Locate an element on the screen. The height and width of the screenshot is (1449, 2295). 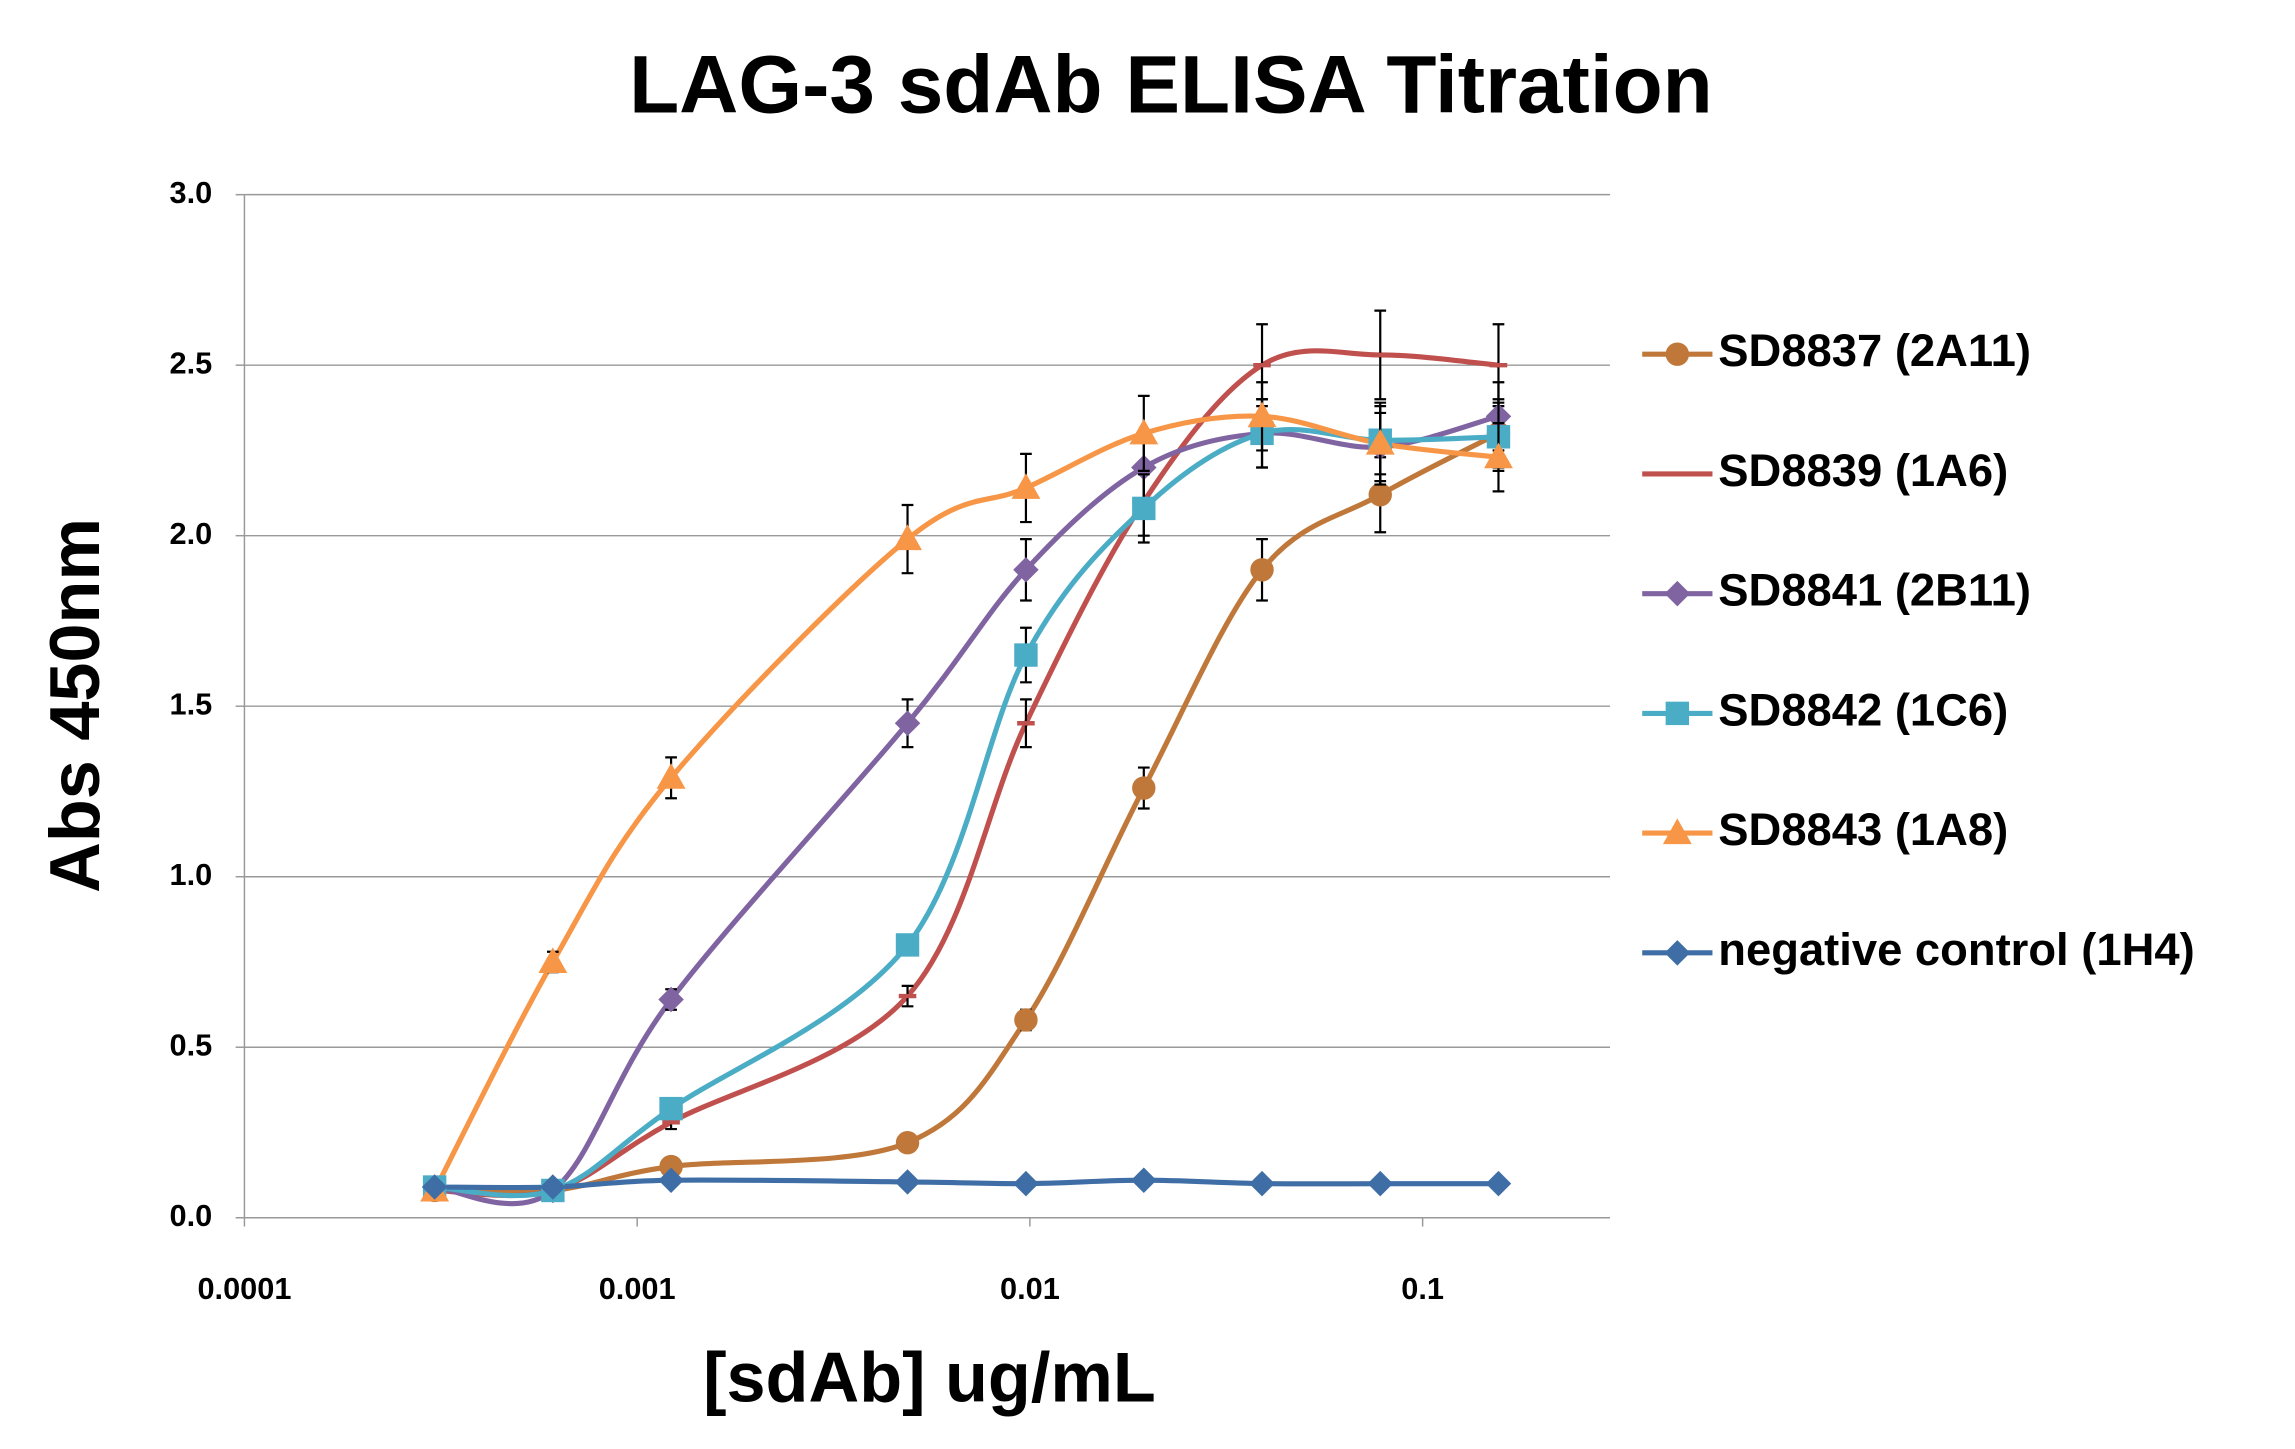
legend-label: SD8839 (1A6) is located at coordinates (1863, 470).